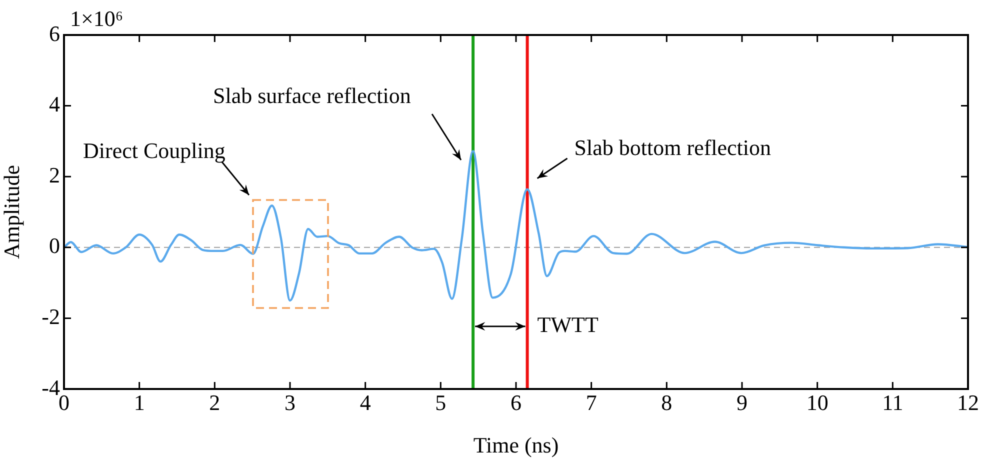 The height and width of the screenshot is (460, 988). I want to click on x-axis-title: Time (ns), so click(516, 445).